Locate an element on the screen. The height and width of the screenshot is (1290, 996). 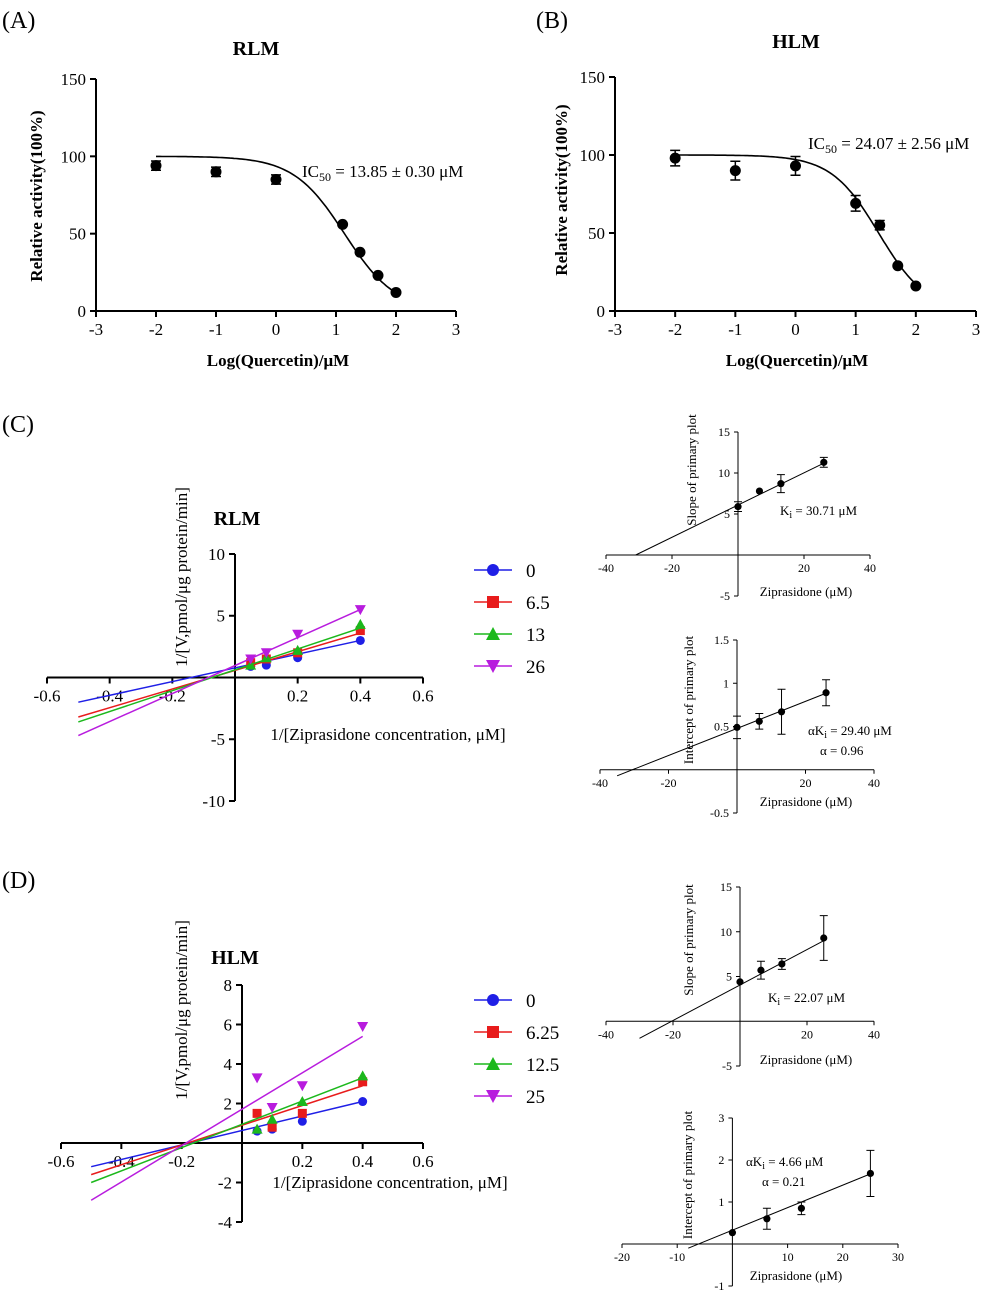
chart-b-xlabel: Log(Quercetin)/μM is located at coordinates (797, 360).